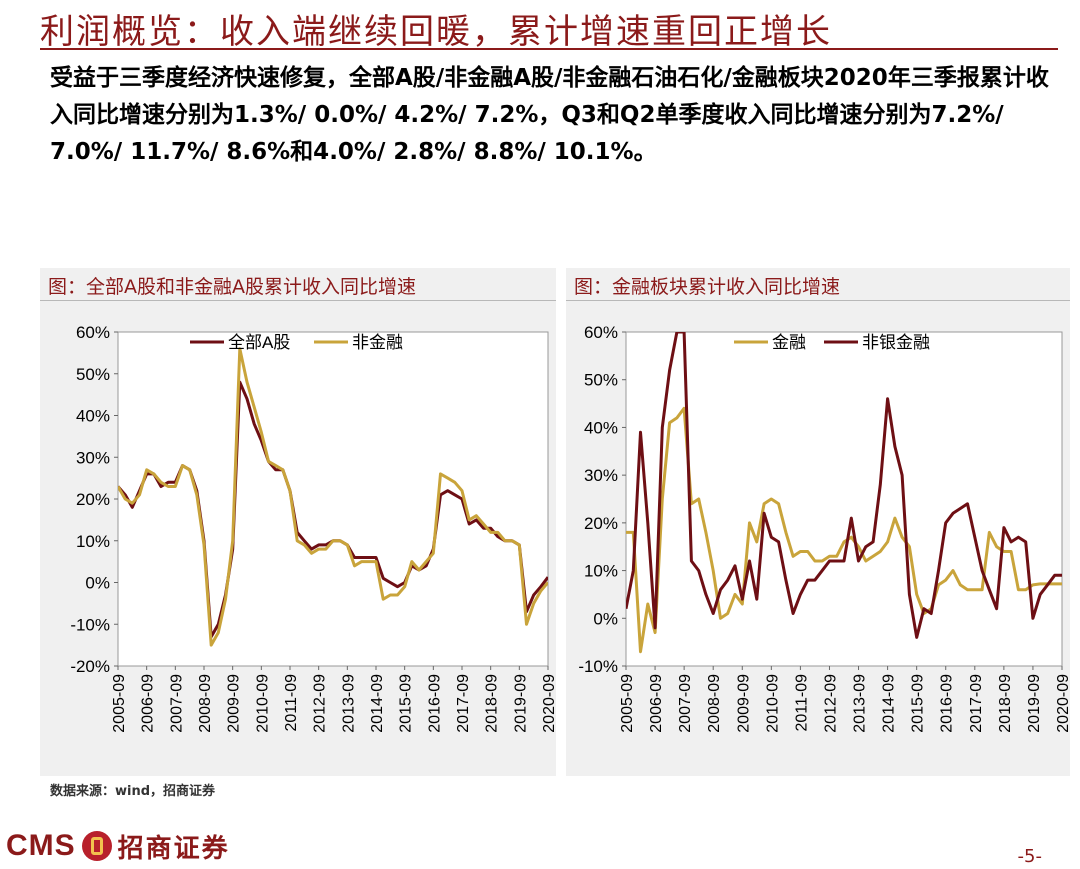  What do you see at coordinates (549, 49) in the screenshot?
I see `title-divider` at bounding box center [549, 49].